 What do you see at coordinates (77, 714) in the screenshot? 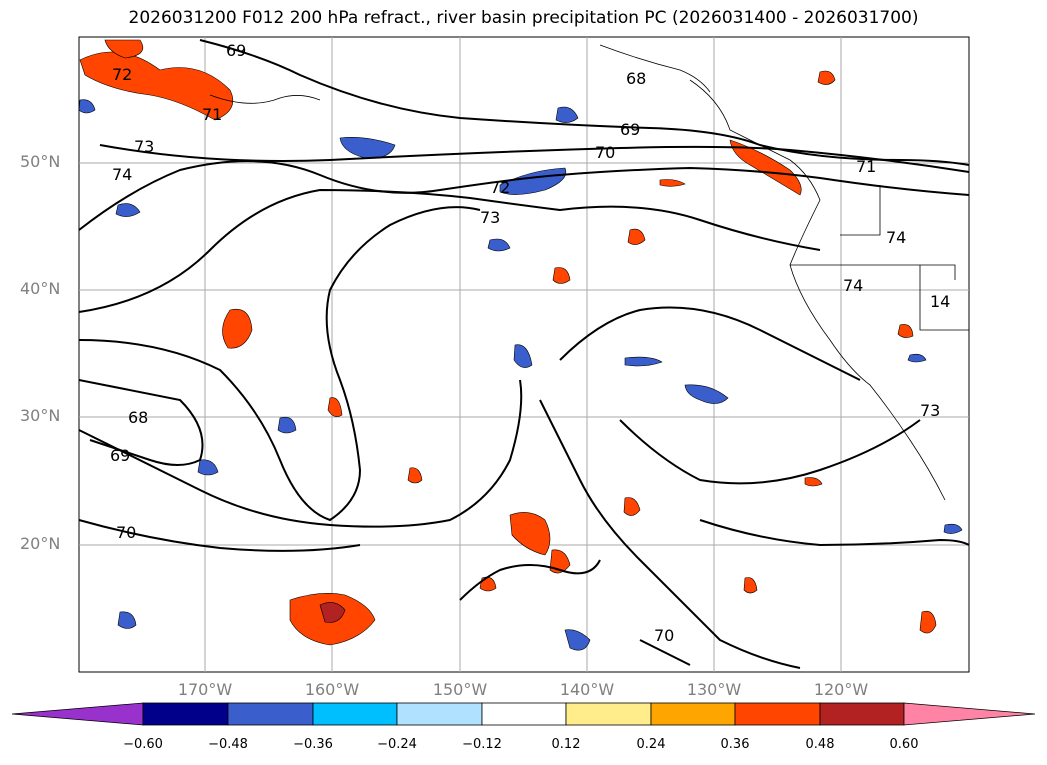
I see `colorbar-extend-low` at bounding box center [77, 714].